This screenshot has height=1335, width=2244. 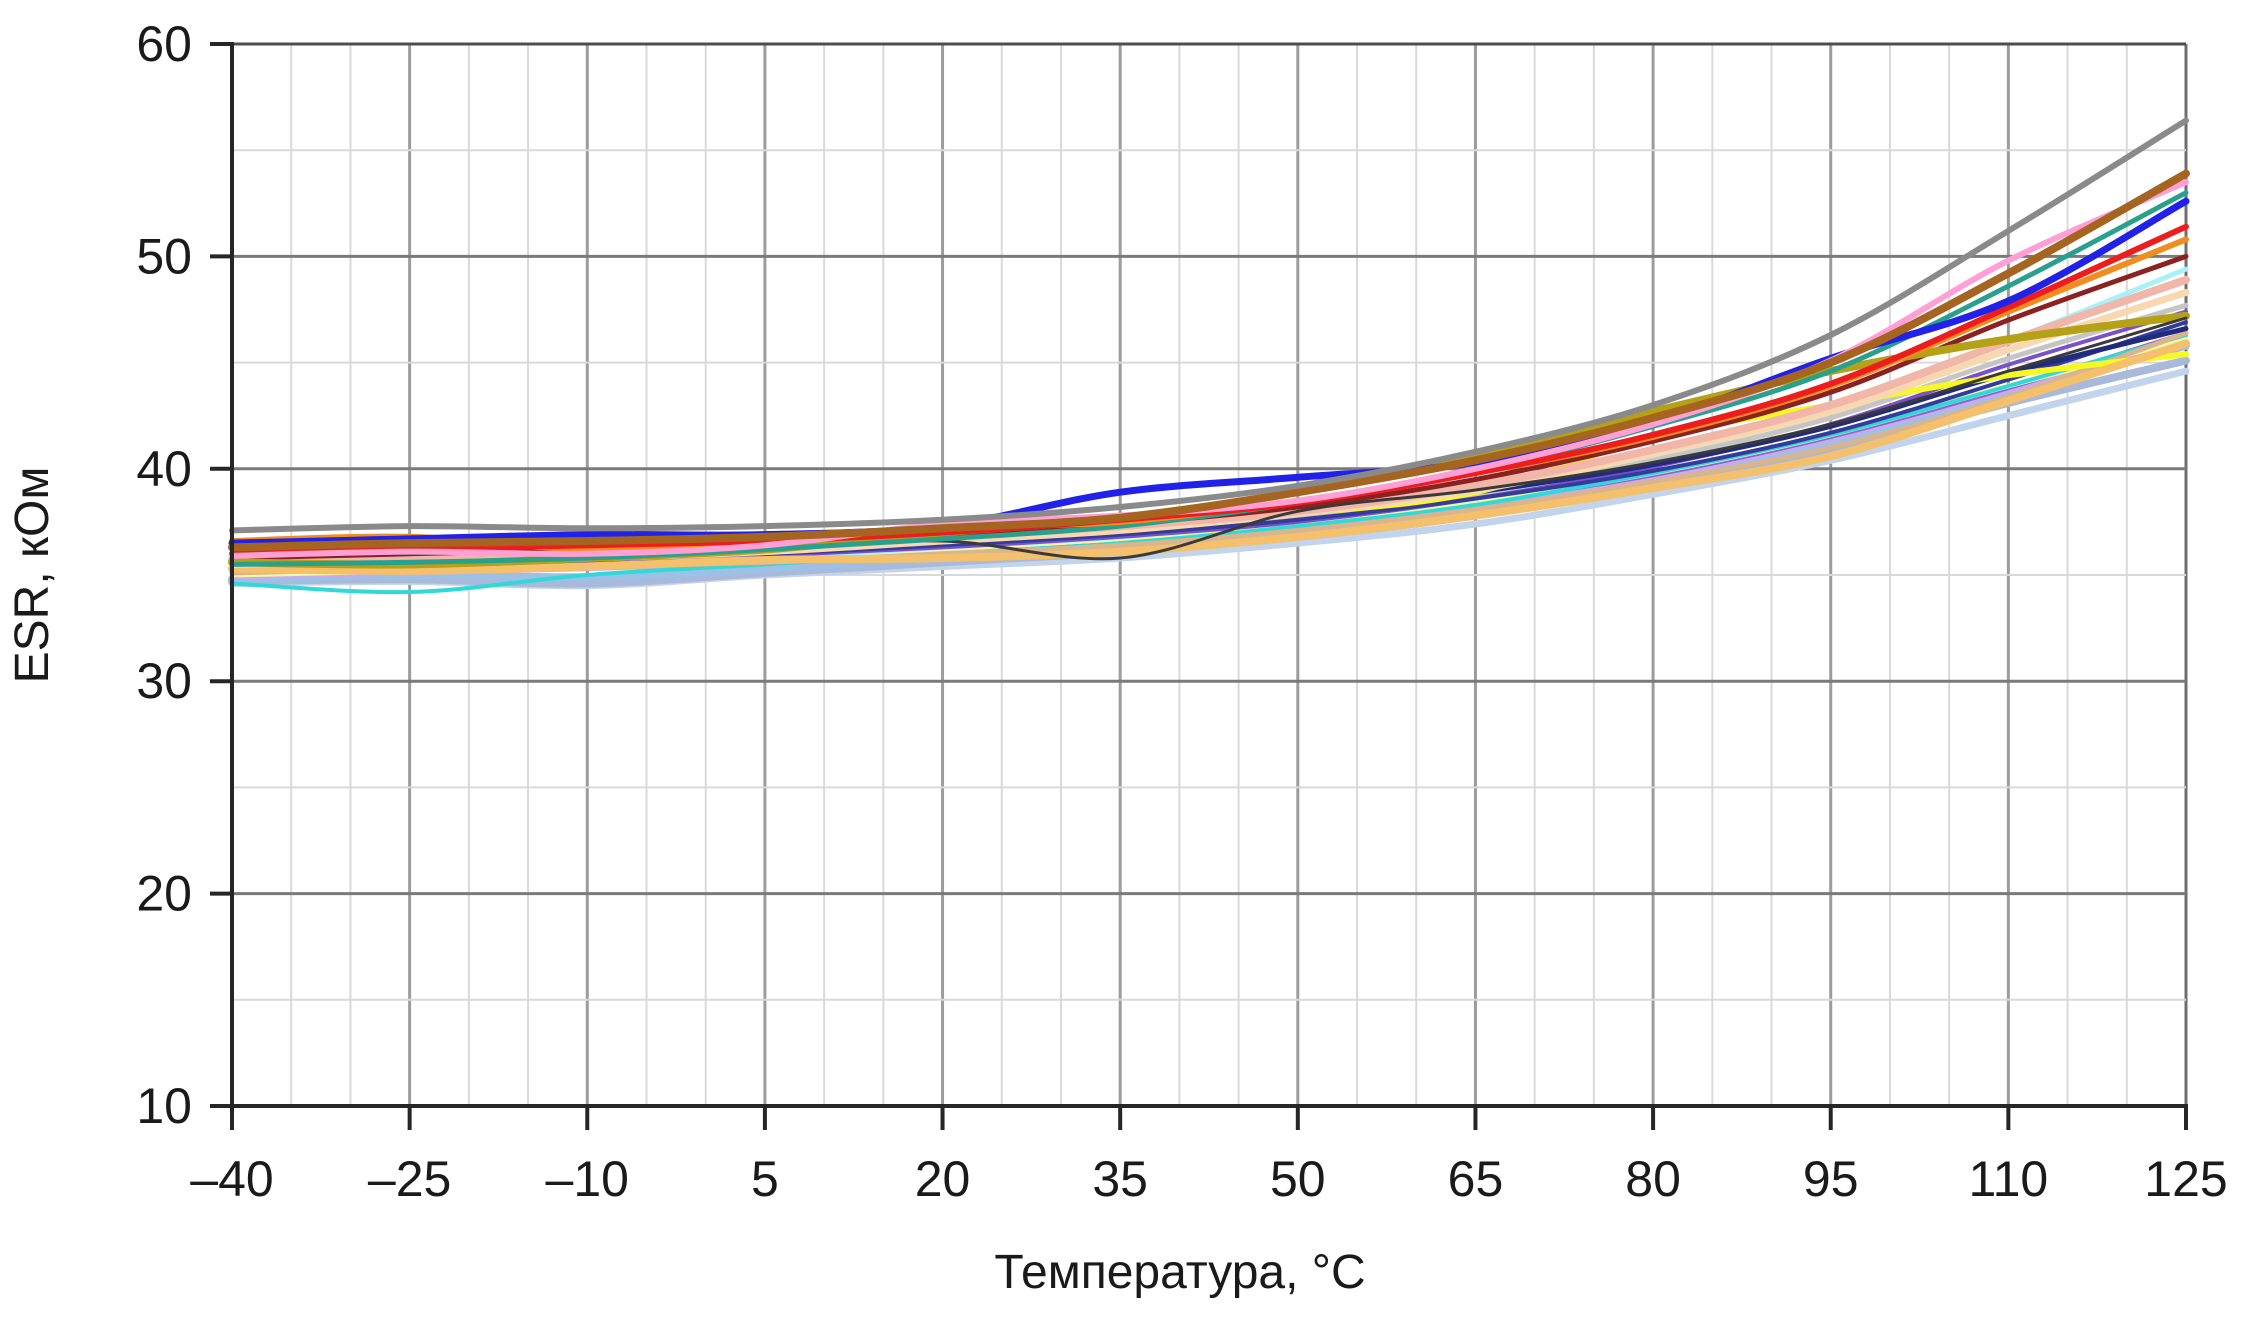 What do you see at coordinates (32, 575) in the screenshot?
I see `y-axis-title: ESR, кОм` at bounding box center [32, 575].